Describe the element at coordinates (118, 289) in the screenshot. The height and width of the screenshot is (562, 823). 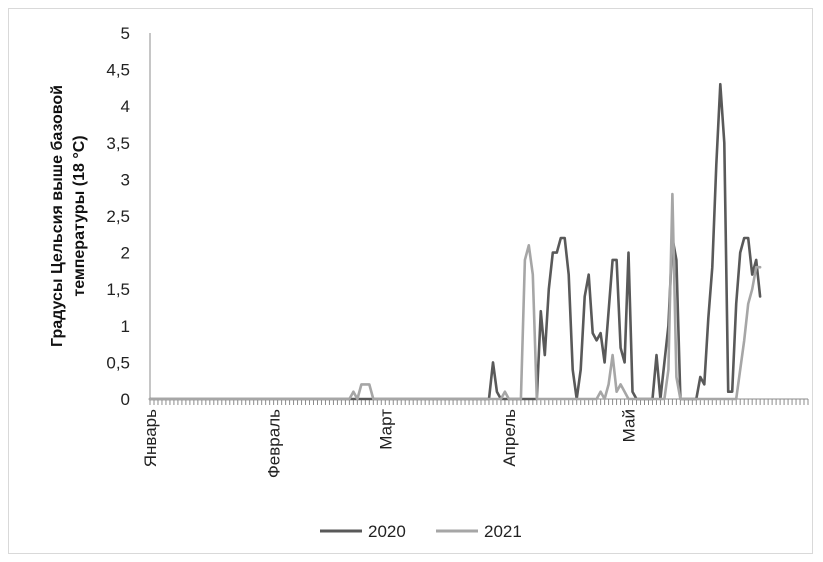
I see `y-tick-label: 1,5` at that location.